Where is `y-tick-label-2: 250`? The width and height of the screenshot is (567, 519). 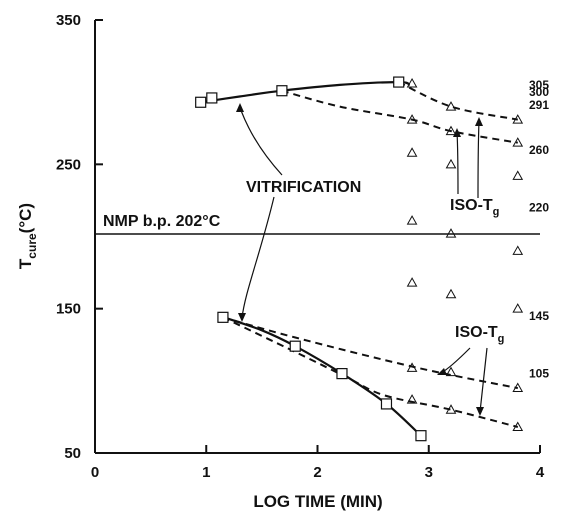 y-tick-label-2: 250 is located at coordinates (68, 164).